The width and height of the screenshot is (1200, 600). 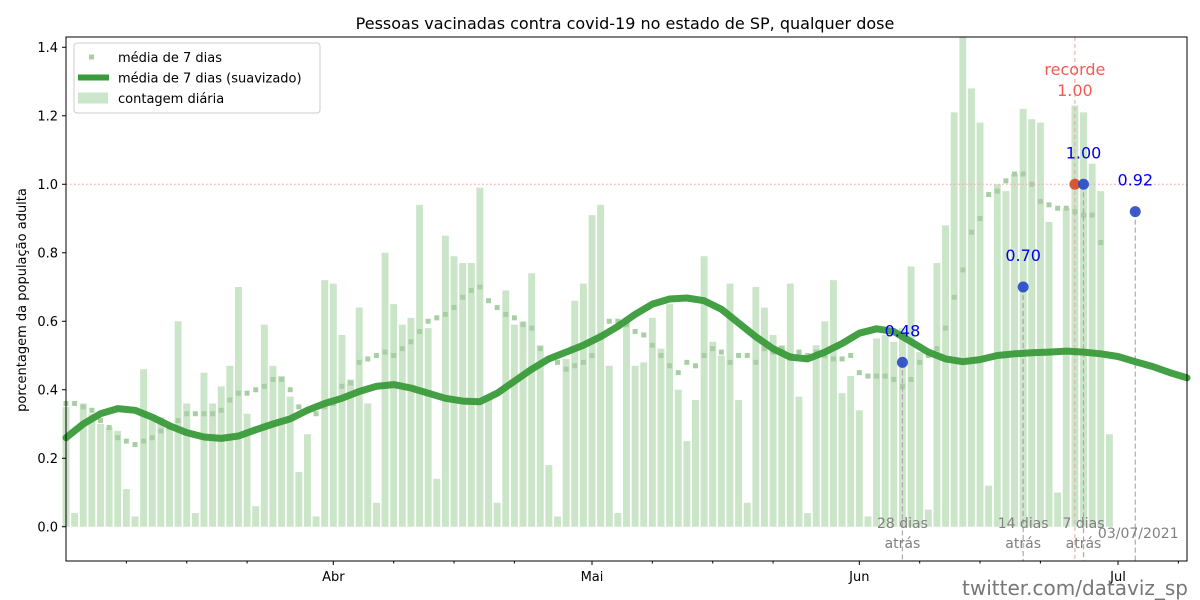 What do you see at coordinates (1018, 273) in the screenshot?
I see `annotation-markers` at bounding box center [1018, 273].